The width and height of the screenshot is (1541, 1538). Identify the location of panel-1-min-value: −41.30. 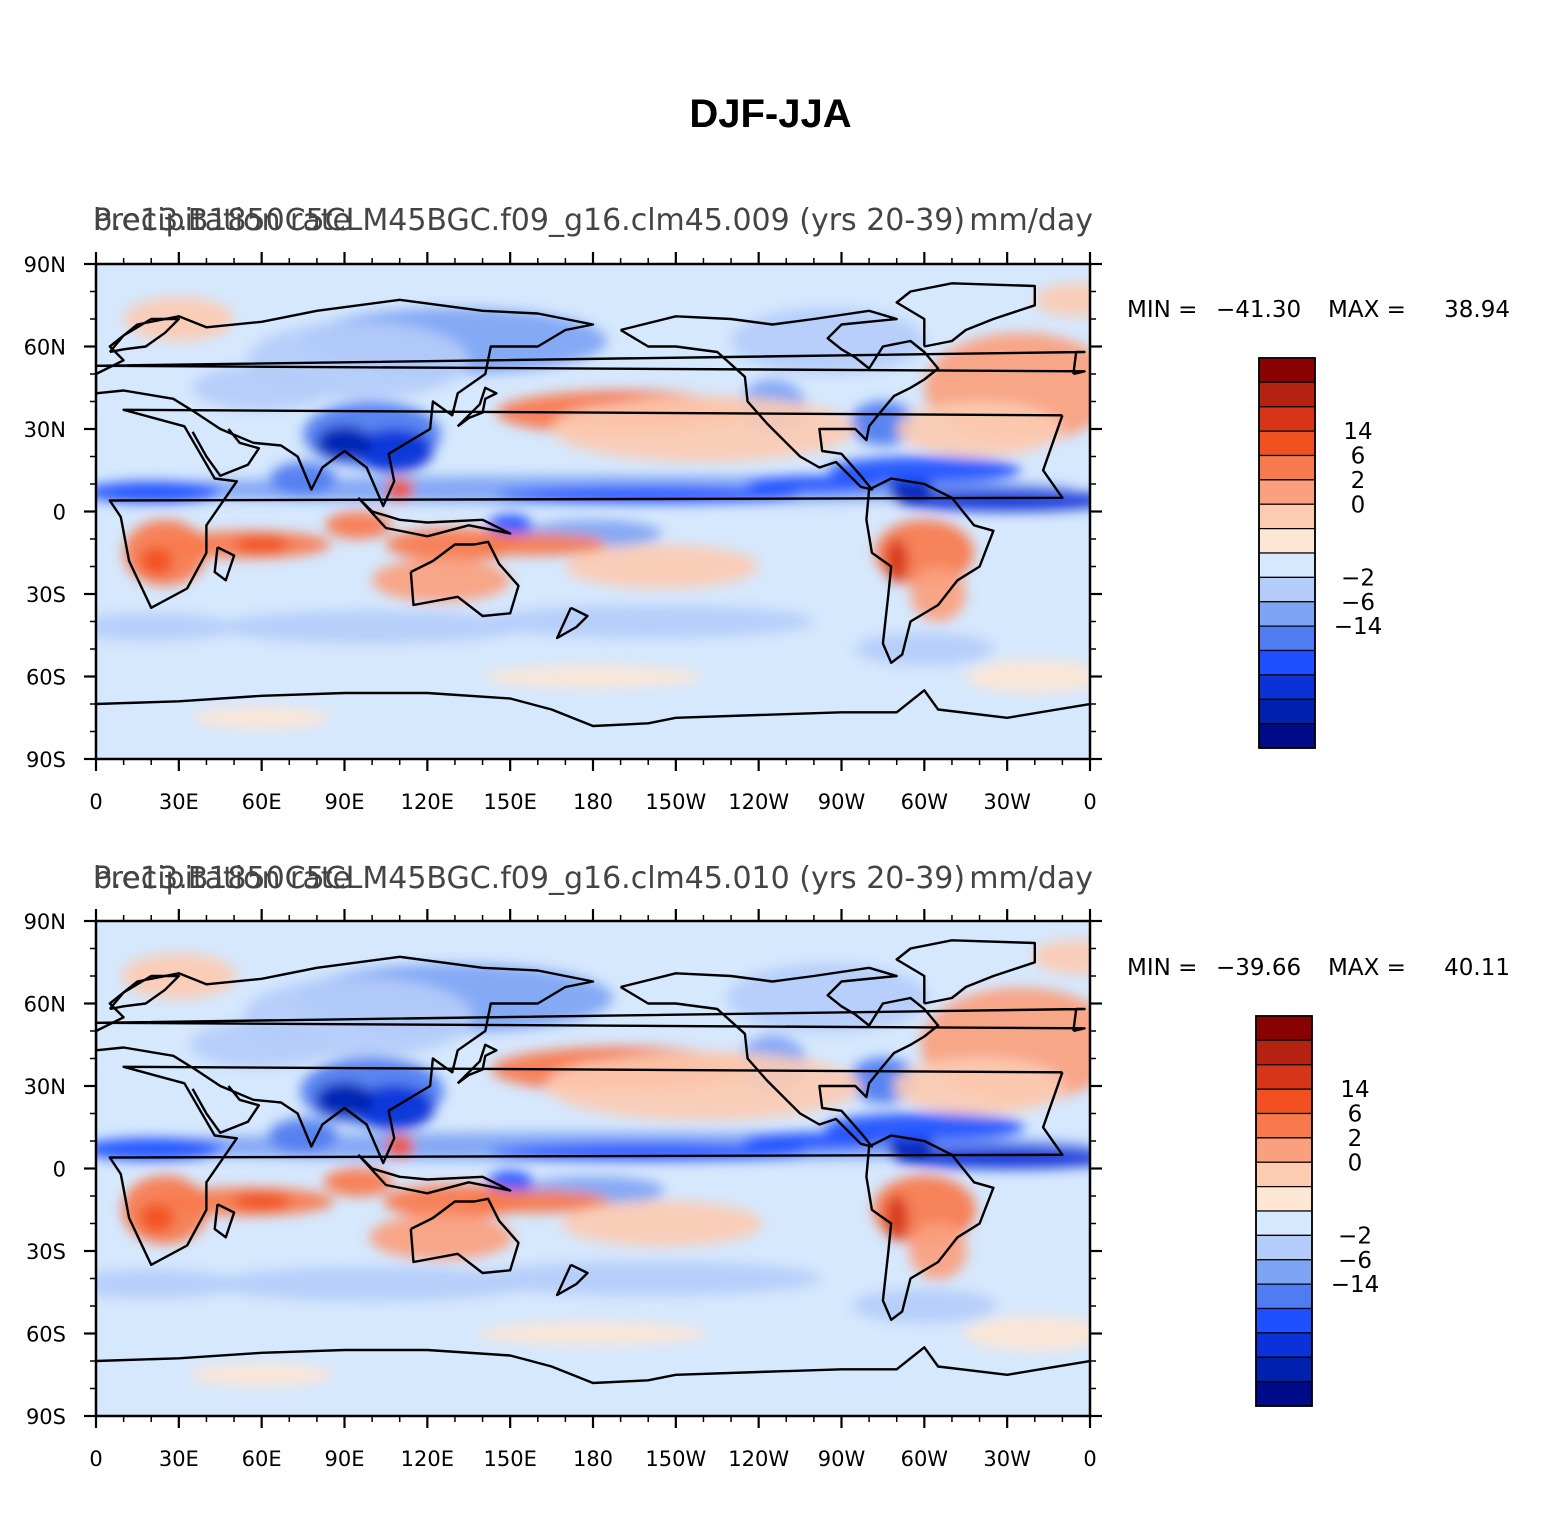
(1258, 310).